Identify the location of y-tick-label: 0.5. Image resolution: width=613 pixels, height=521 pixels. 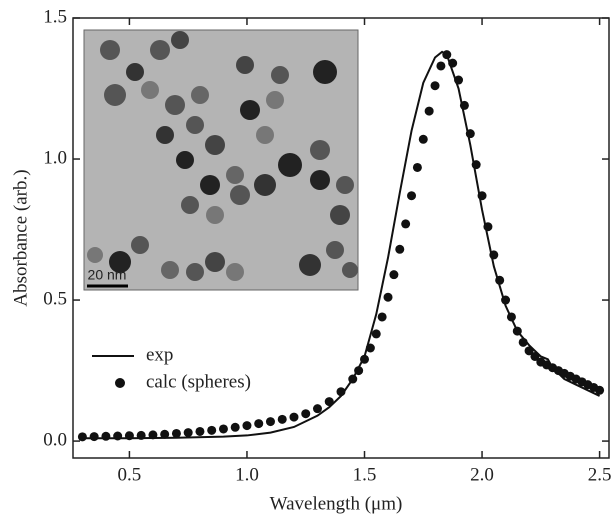
(55, 298).